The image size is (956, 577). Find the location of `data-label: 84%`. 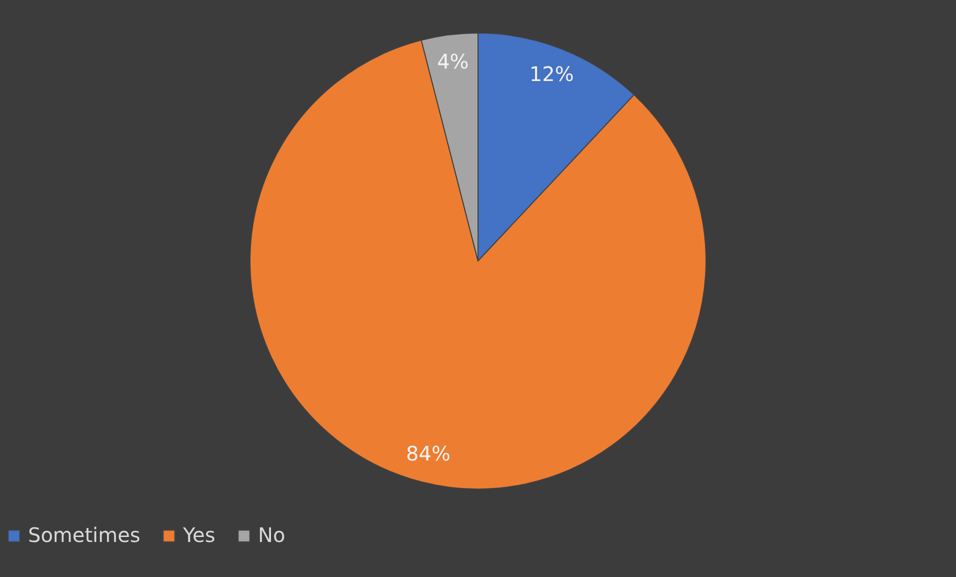

data-label: 84% is located at coordinates (428, 454).